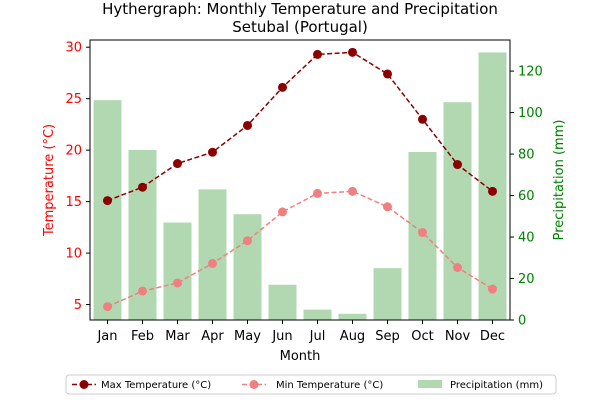 The height and width of the screenshot is (400, 600). I want to click on point-min-temperature-c-apr, so click(212, 263).